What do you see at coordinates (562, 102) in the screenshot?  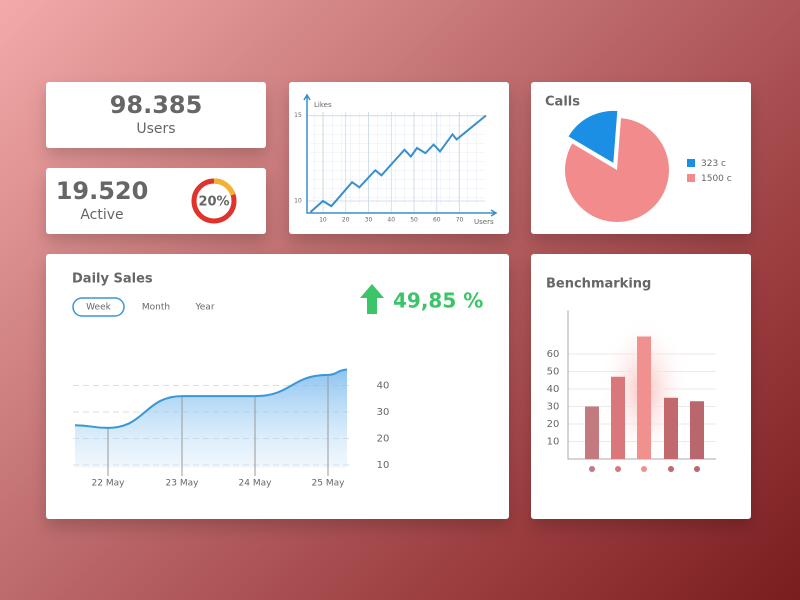 I see `calls-title: Calls` at bounding box center [562, 102].